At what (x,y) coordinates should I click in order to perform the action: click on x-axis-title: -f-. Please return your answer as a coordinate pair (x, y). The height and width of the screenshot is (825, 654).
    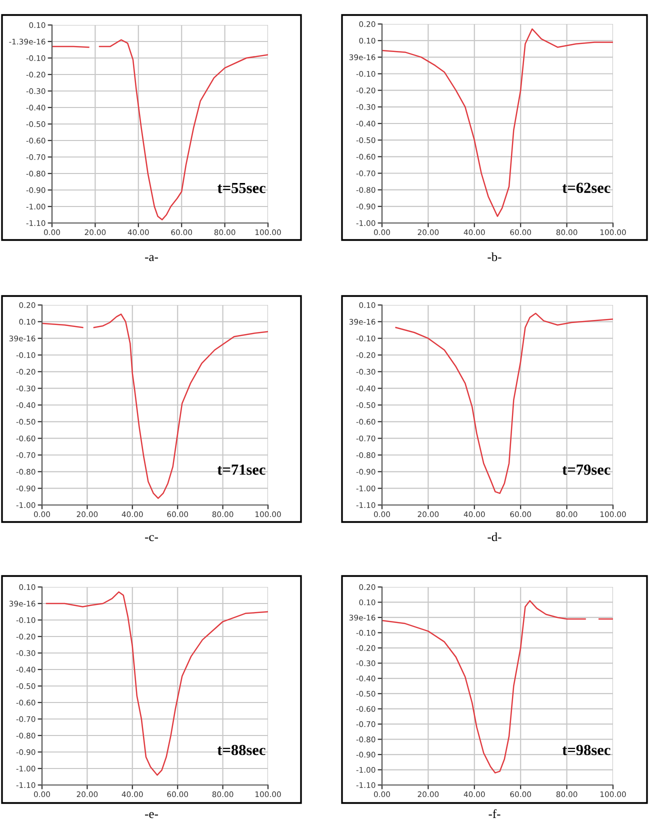
    Looking at the image, I should click on (494, 813).